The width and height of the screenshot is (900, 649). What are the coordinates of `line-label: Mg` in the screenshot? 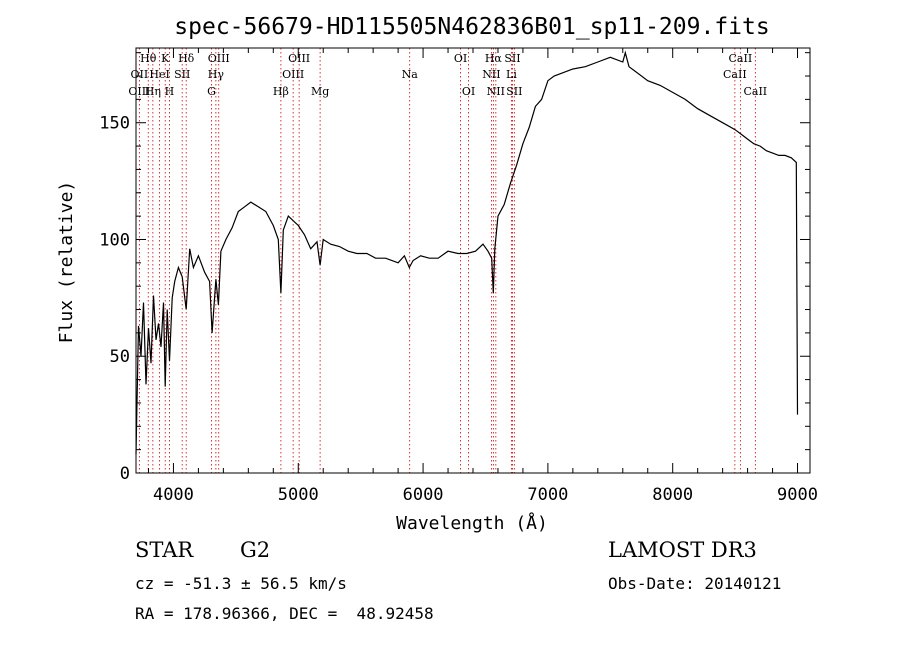 It's located at (320, 91).